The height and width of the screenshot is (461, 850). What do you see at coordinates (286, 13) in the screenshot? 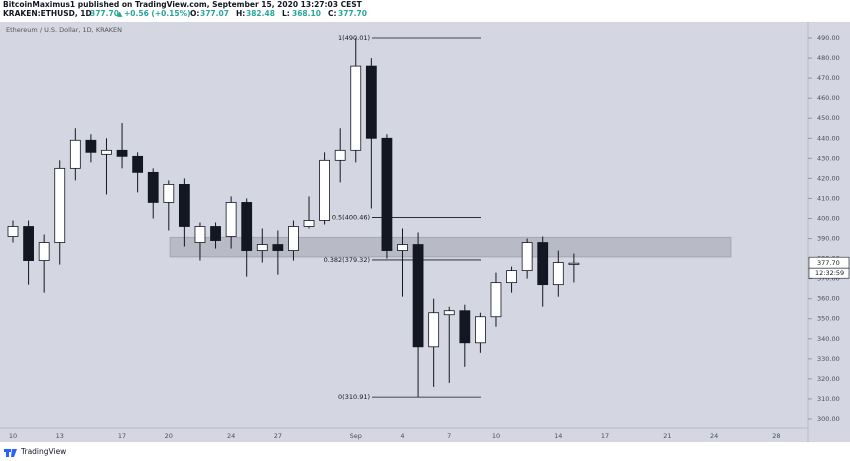
I see `ohlc-label: L:` at bounding box center [286, 13].